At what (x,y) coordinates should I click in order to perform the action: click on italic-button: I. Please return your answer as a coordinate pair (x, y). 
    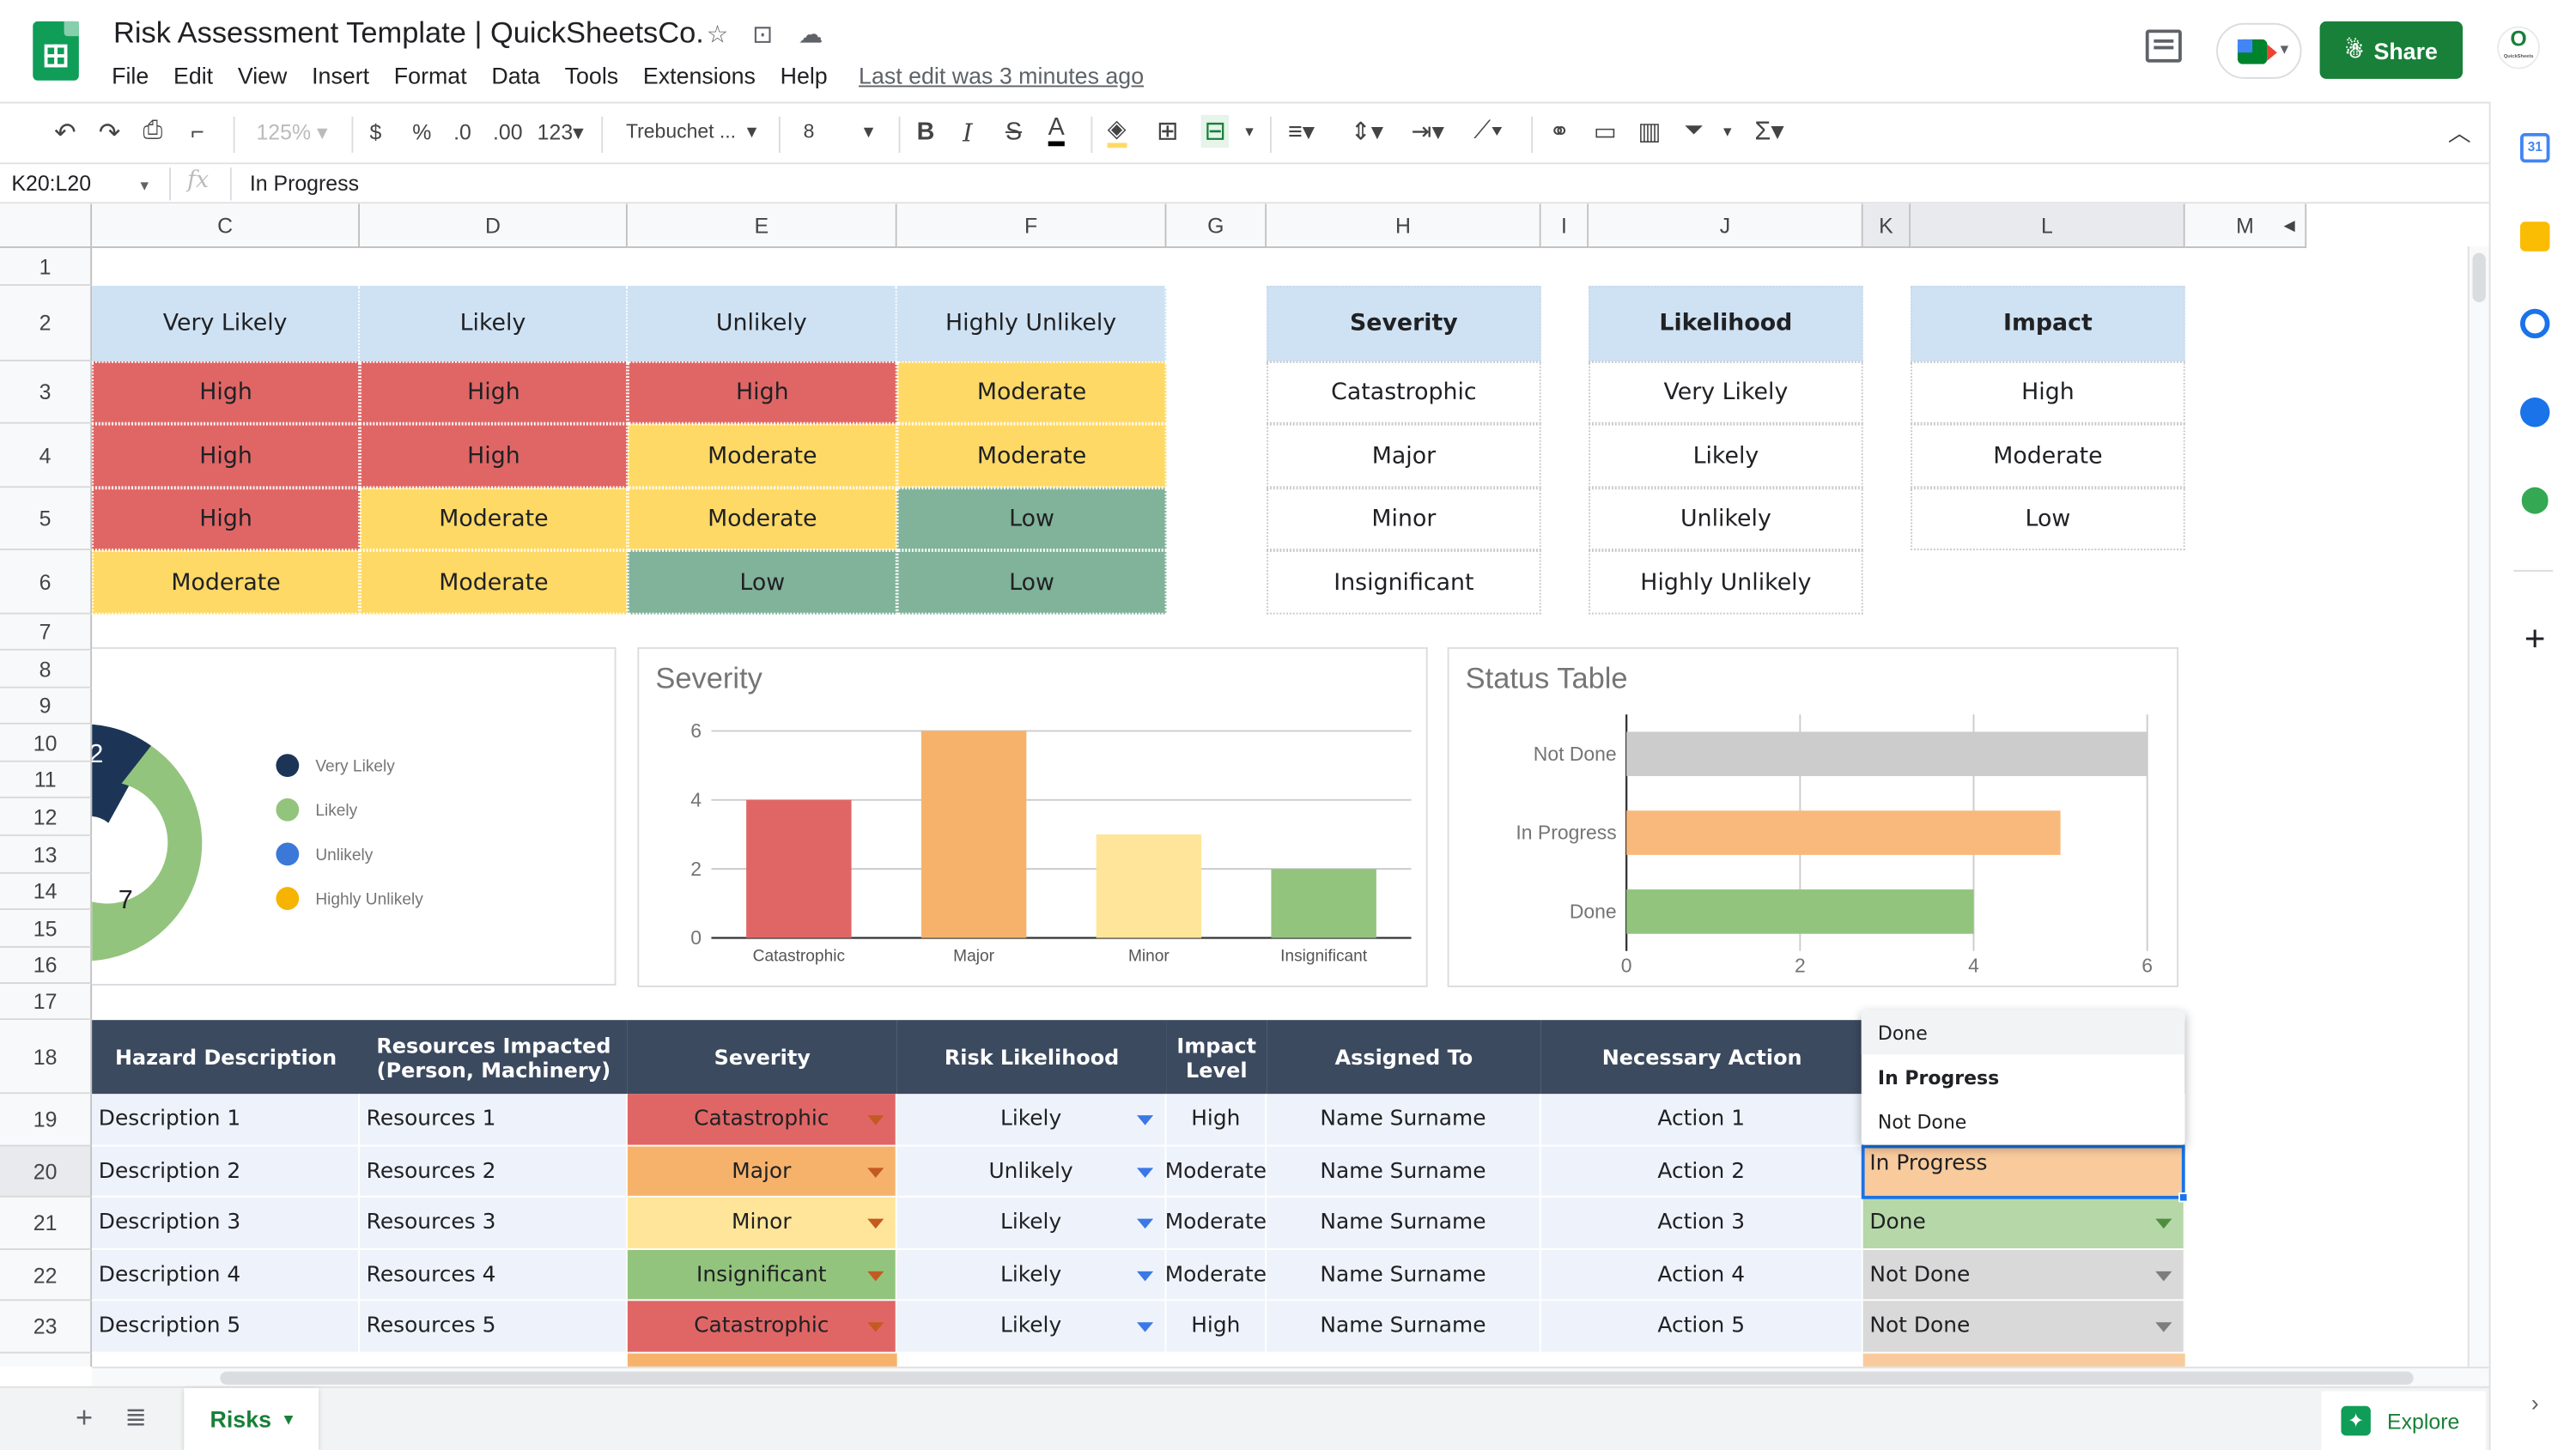
    Looking at the image, I should click on (968, 133).